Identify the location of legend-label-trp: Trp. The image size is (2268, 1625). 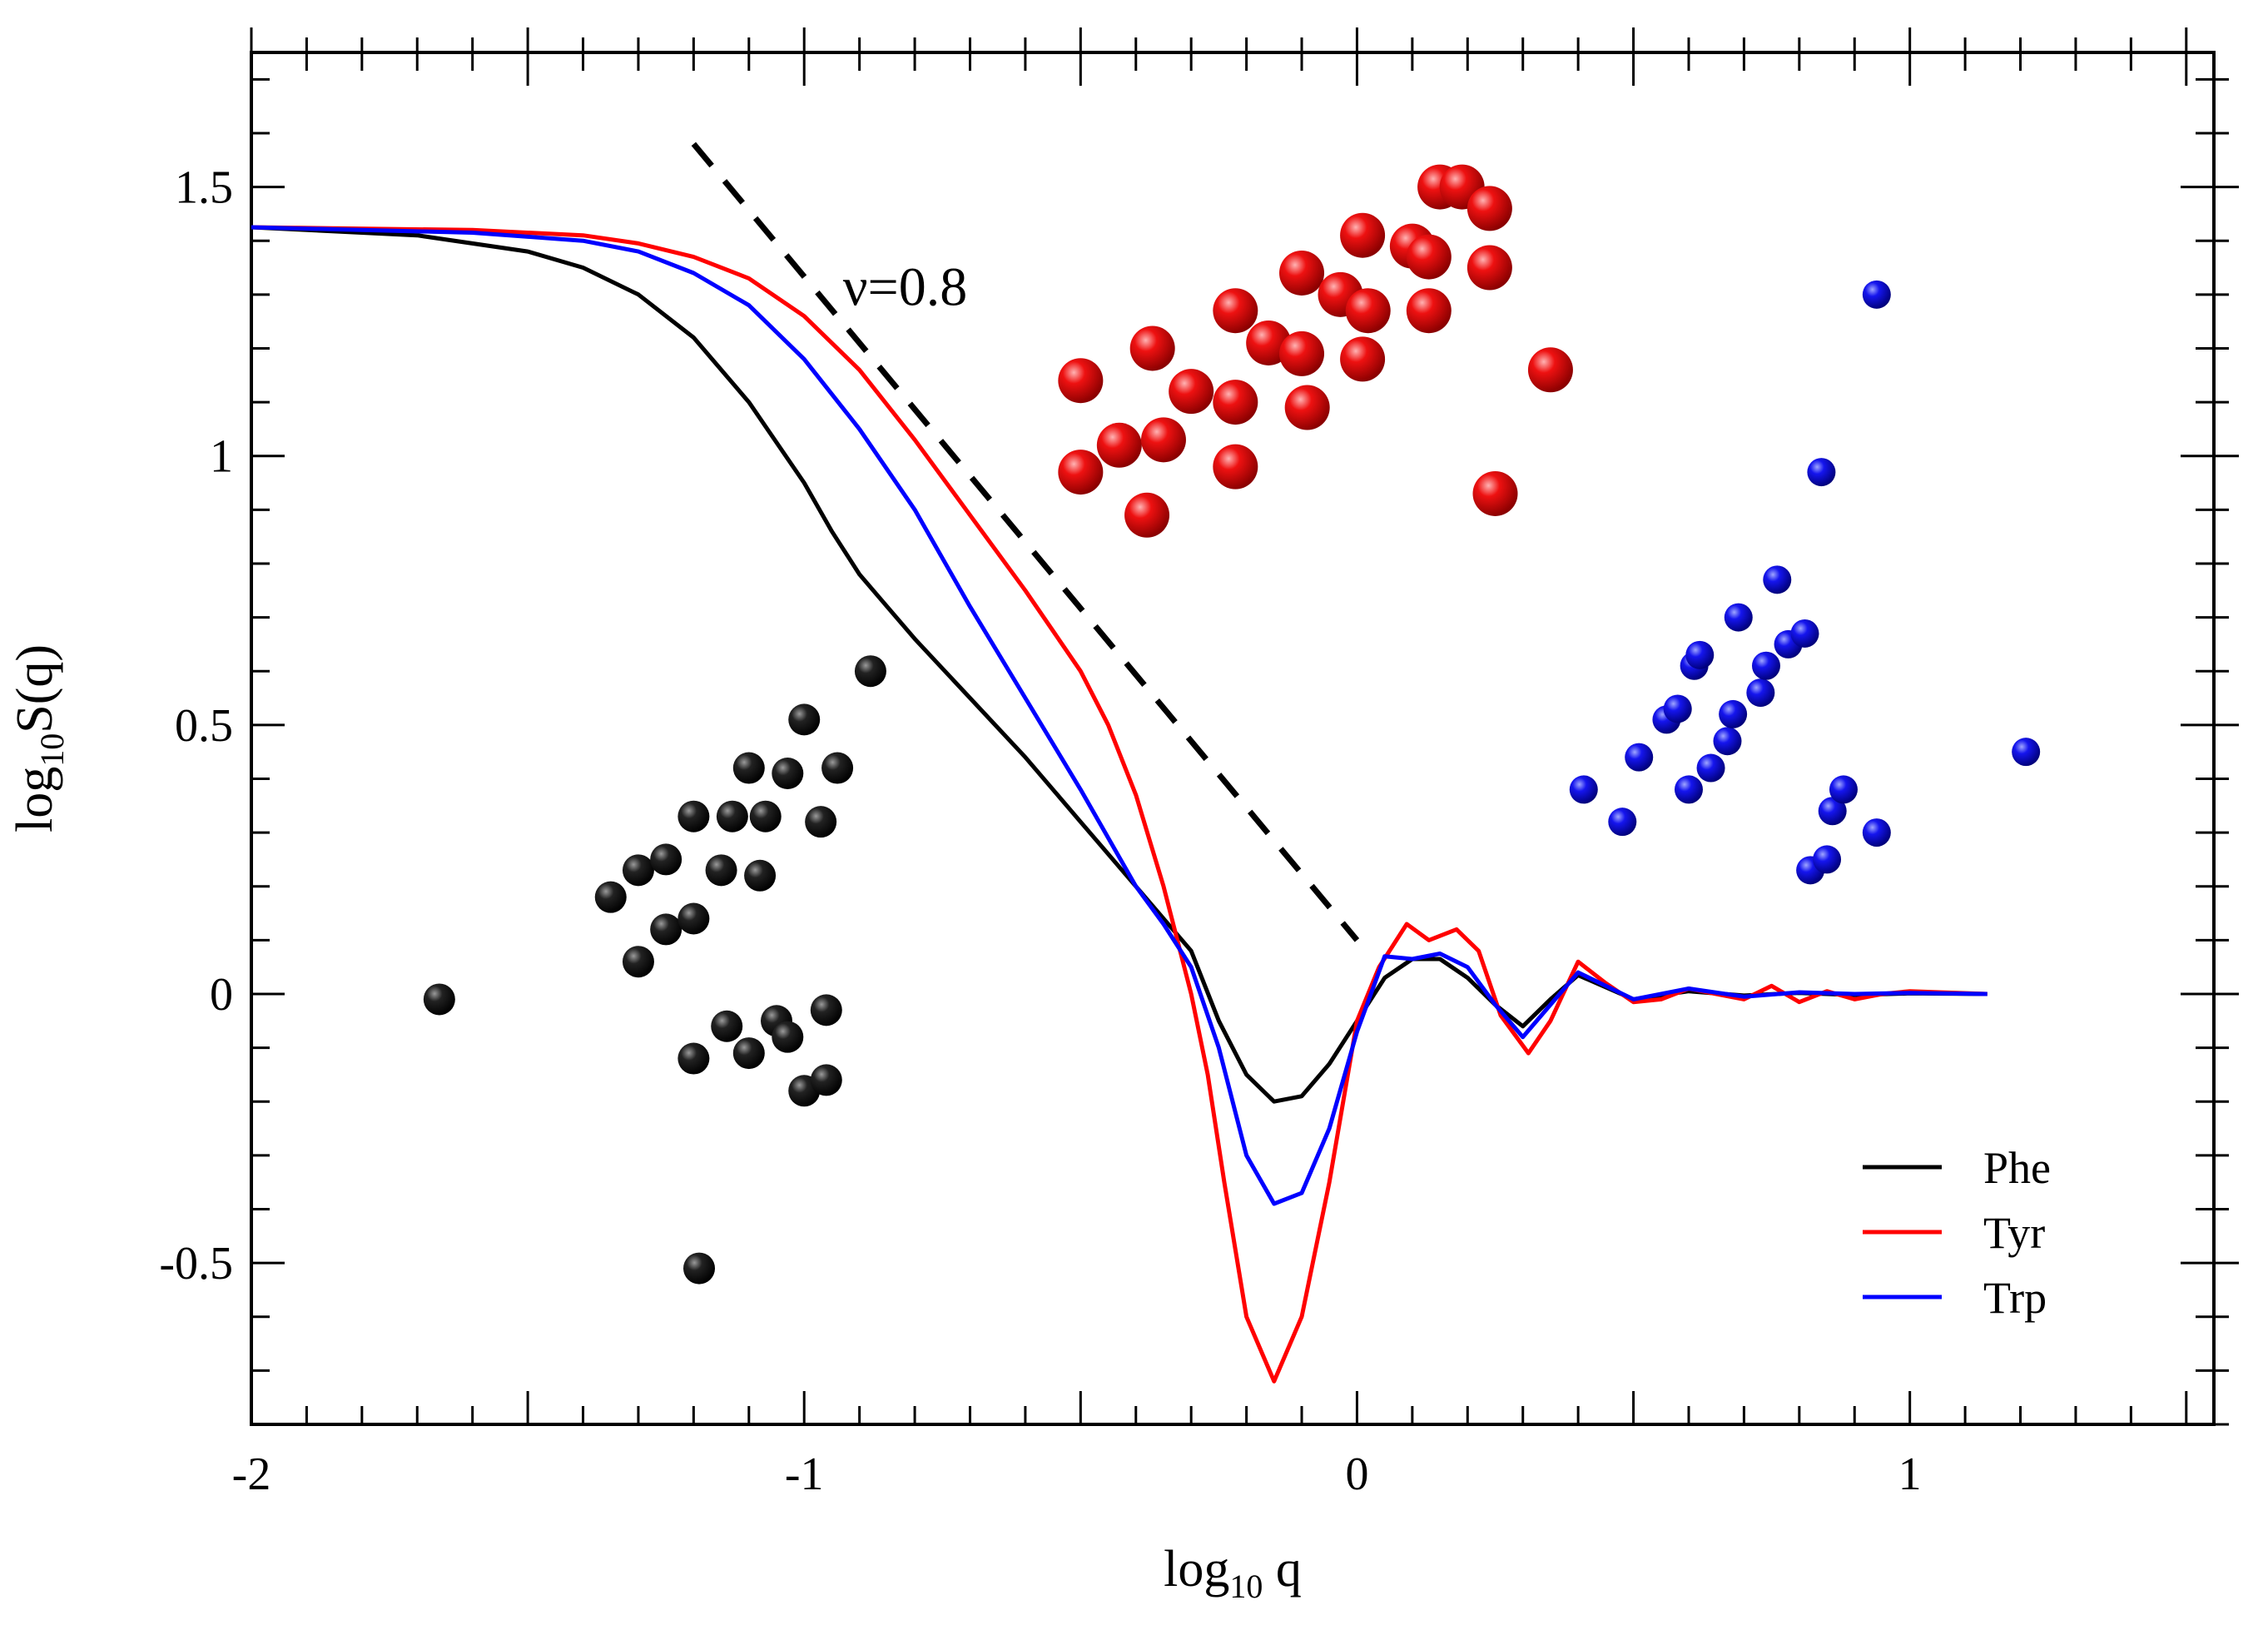
(2015, 1298).